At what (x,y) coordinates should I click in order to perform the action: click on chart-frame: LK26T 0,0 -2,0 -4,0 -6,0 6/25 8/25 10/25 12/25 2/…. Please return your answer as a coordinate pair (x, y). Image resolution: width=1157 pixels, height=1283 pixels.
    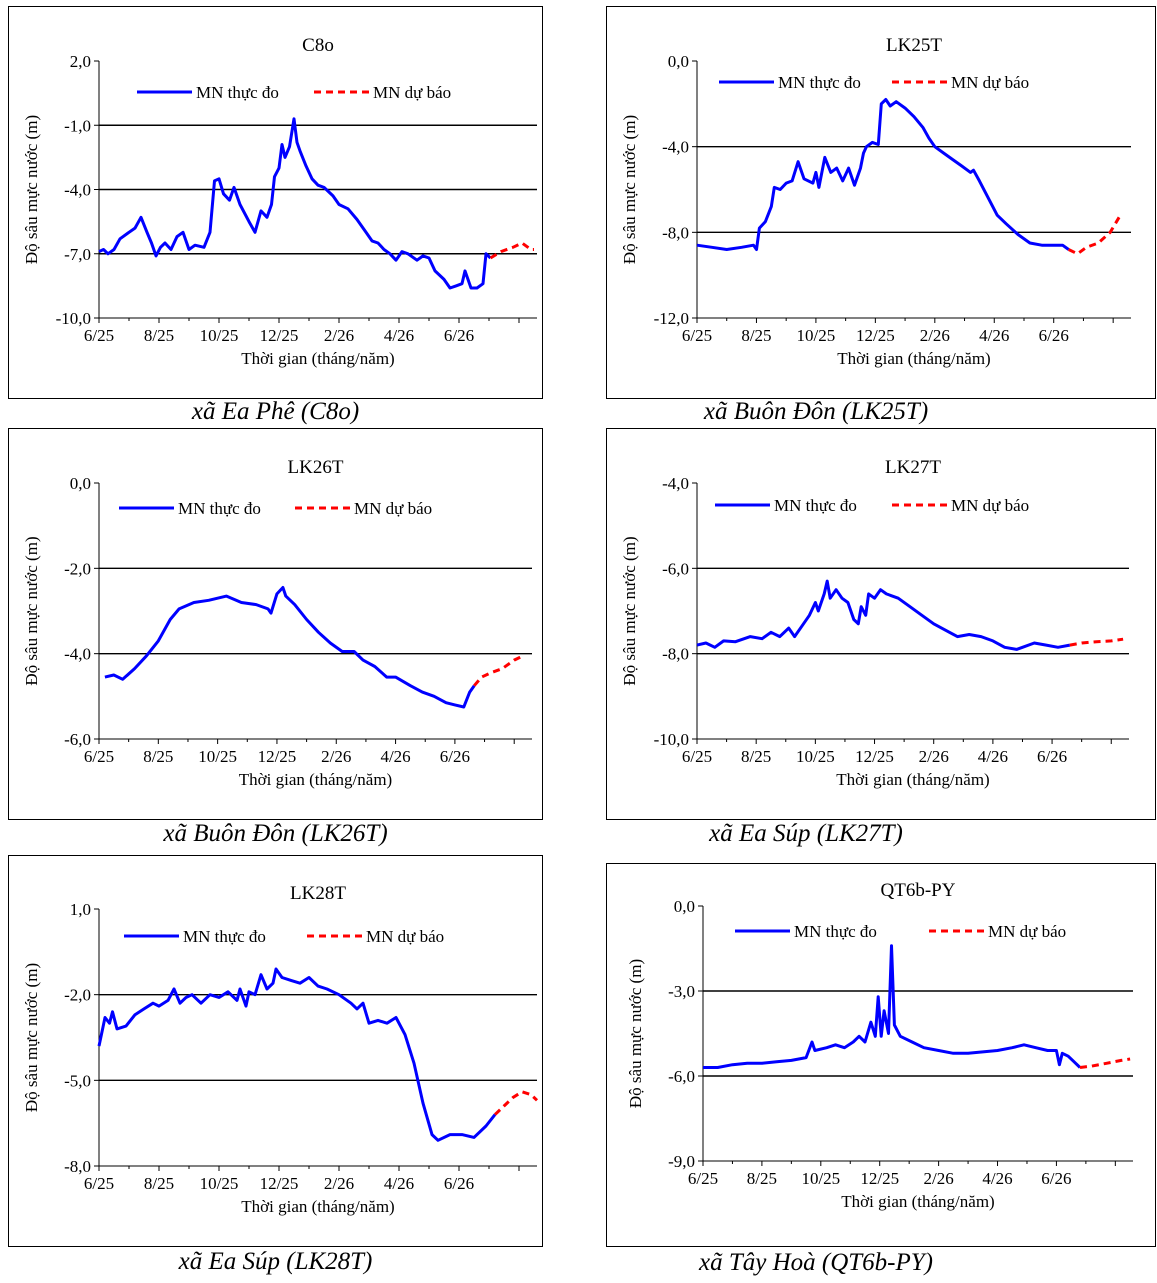
    Looking at the image, I should click on (275, 624).